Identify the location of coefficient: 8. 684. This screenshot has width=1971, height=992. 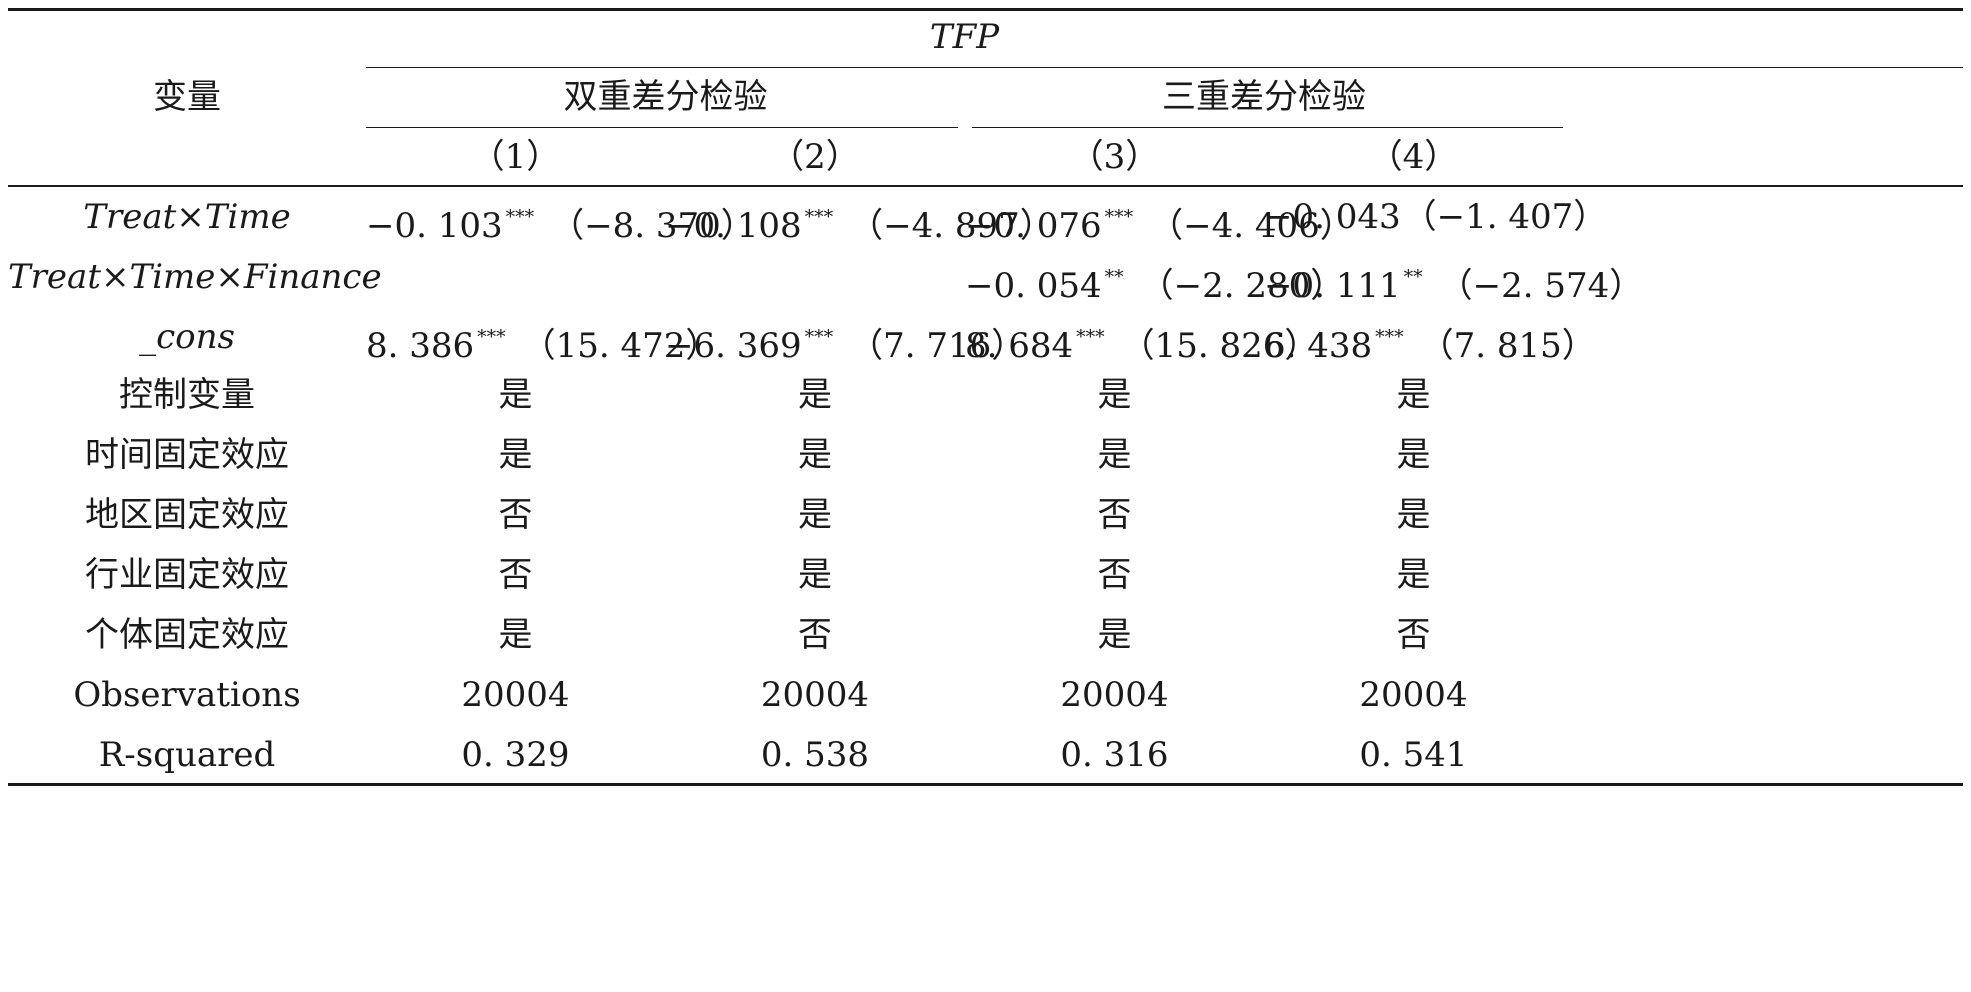
(1019, 346).